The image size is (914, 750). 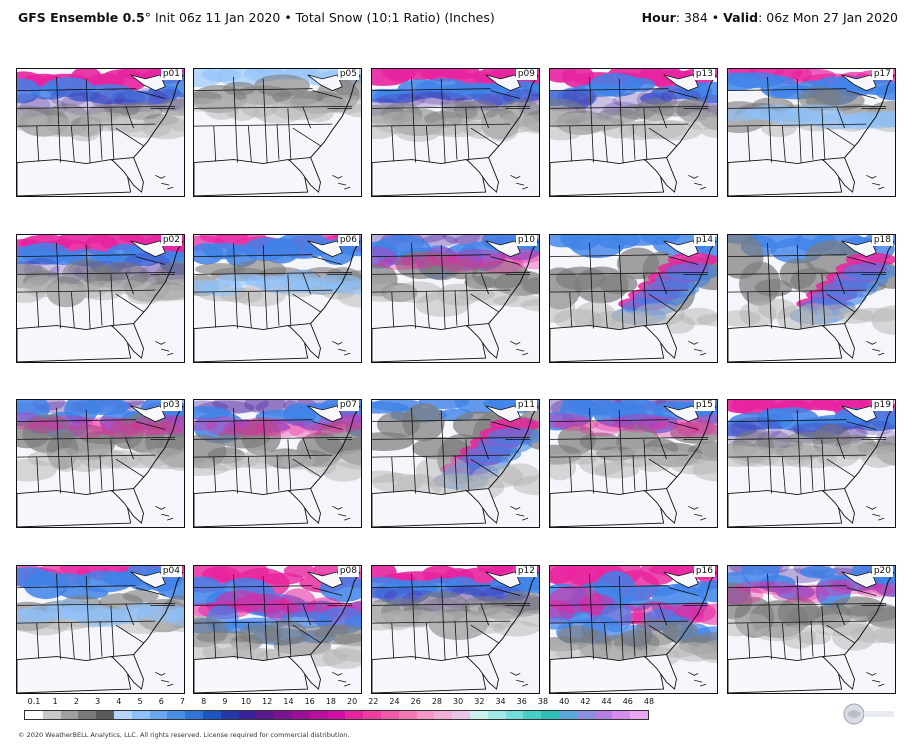 What do you see at coordinates (704, 74) in the screenshot?
I see `member-label: p13` at bounding box center [704, 74].